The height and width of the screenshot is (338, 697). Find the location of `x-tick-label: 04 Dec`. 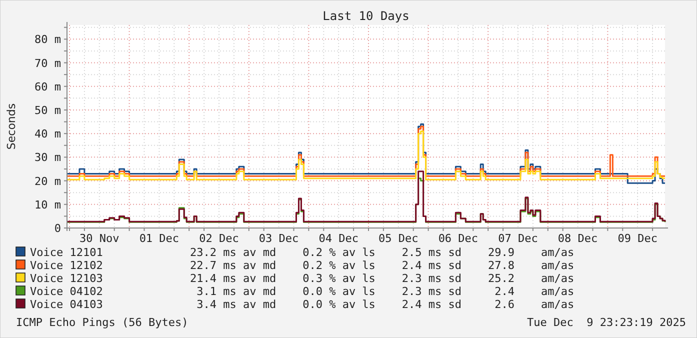

x-tick-label: 04 Dec is located at coordinates (338, 238).